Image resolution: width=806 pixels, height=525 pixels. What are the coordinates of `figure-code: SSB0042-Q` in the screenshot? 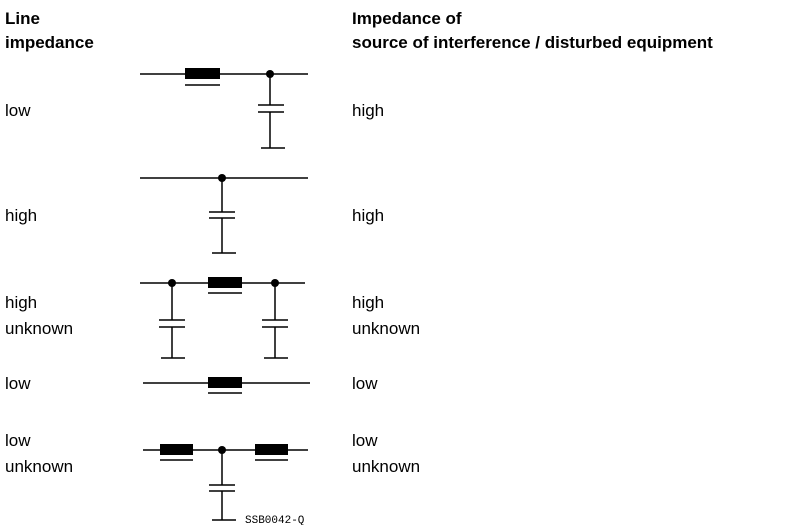 It's located at (275, 520).